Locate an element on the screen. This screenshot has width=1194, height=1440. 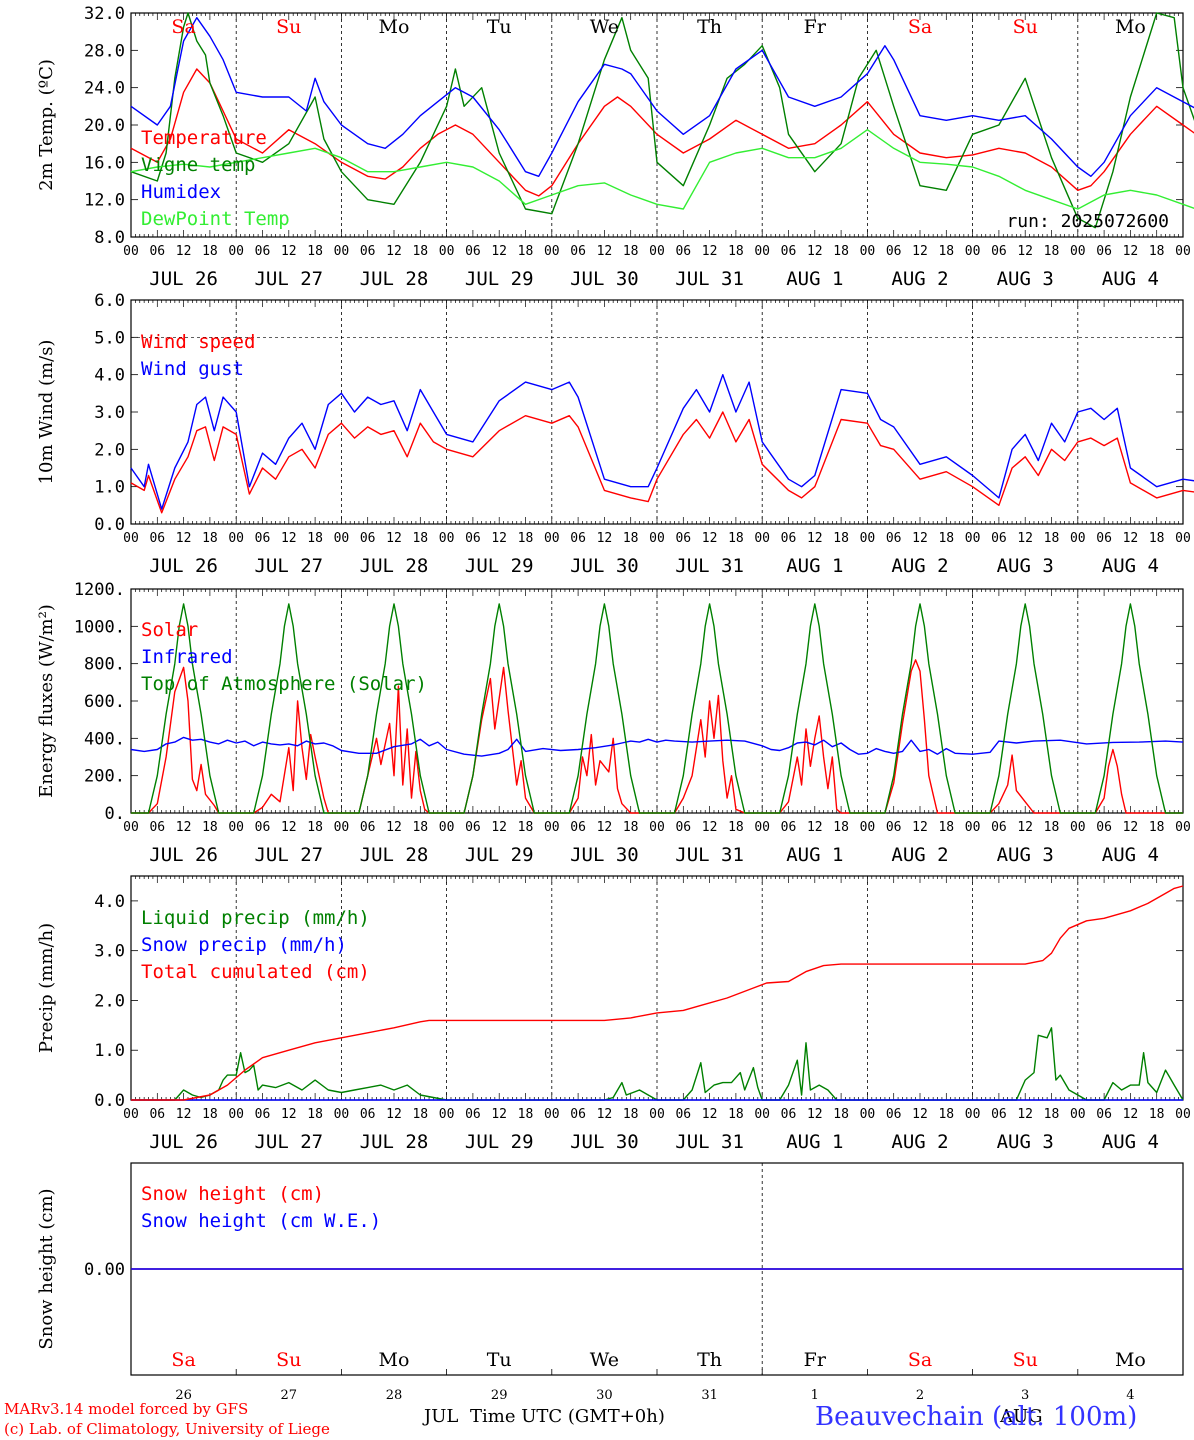
y-tick-label: 0. is located at coordinates (115, 814).